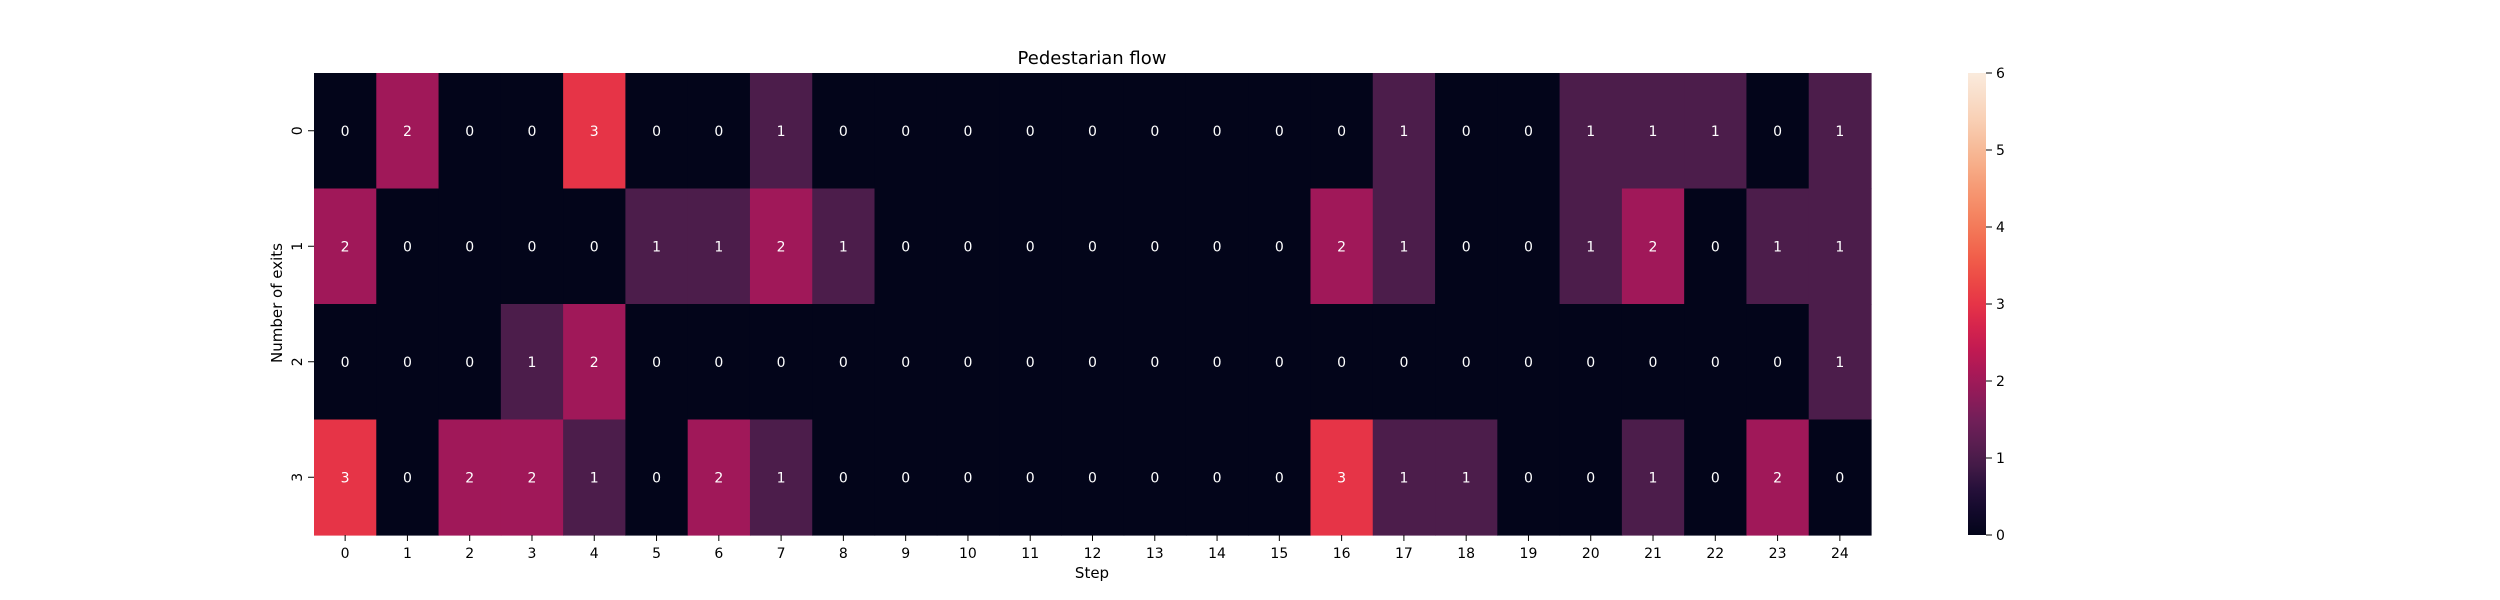  Describe the element at coordinates (1778, 554) in the screenshot. I see `x-tick-label: 23` at that location.